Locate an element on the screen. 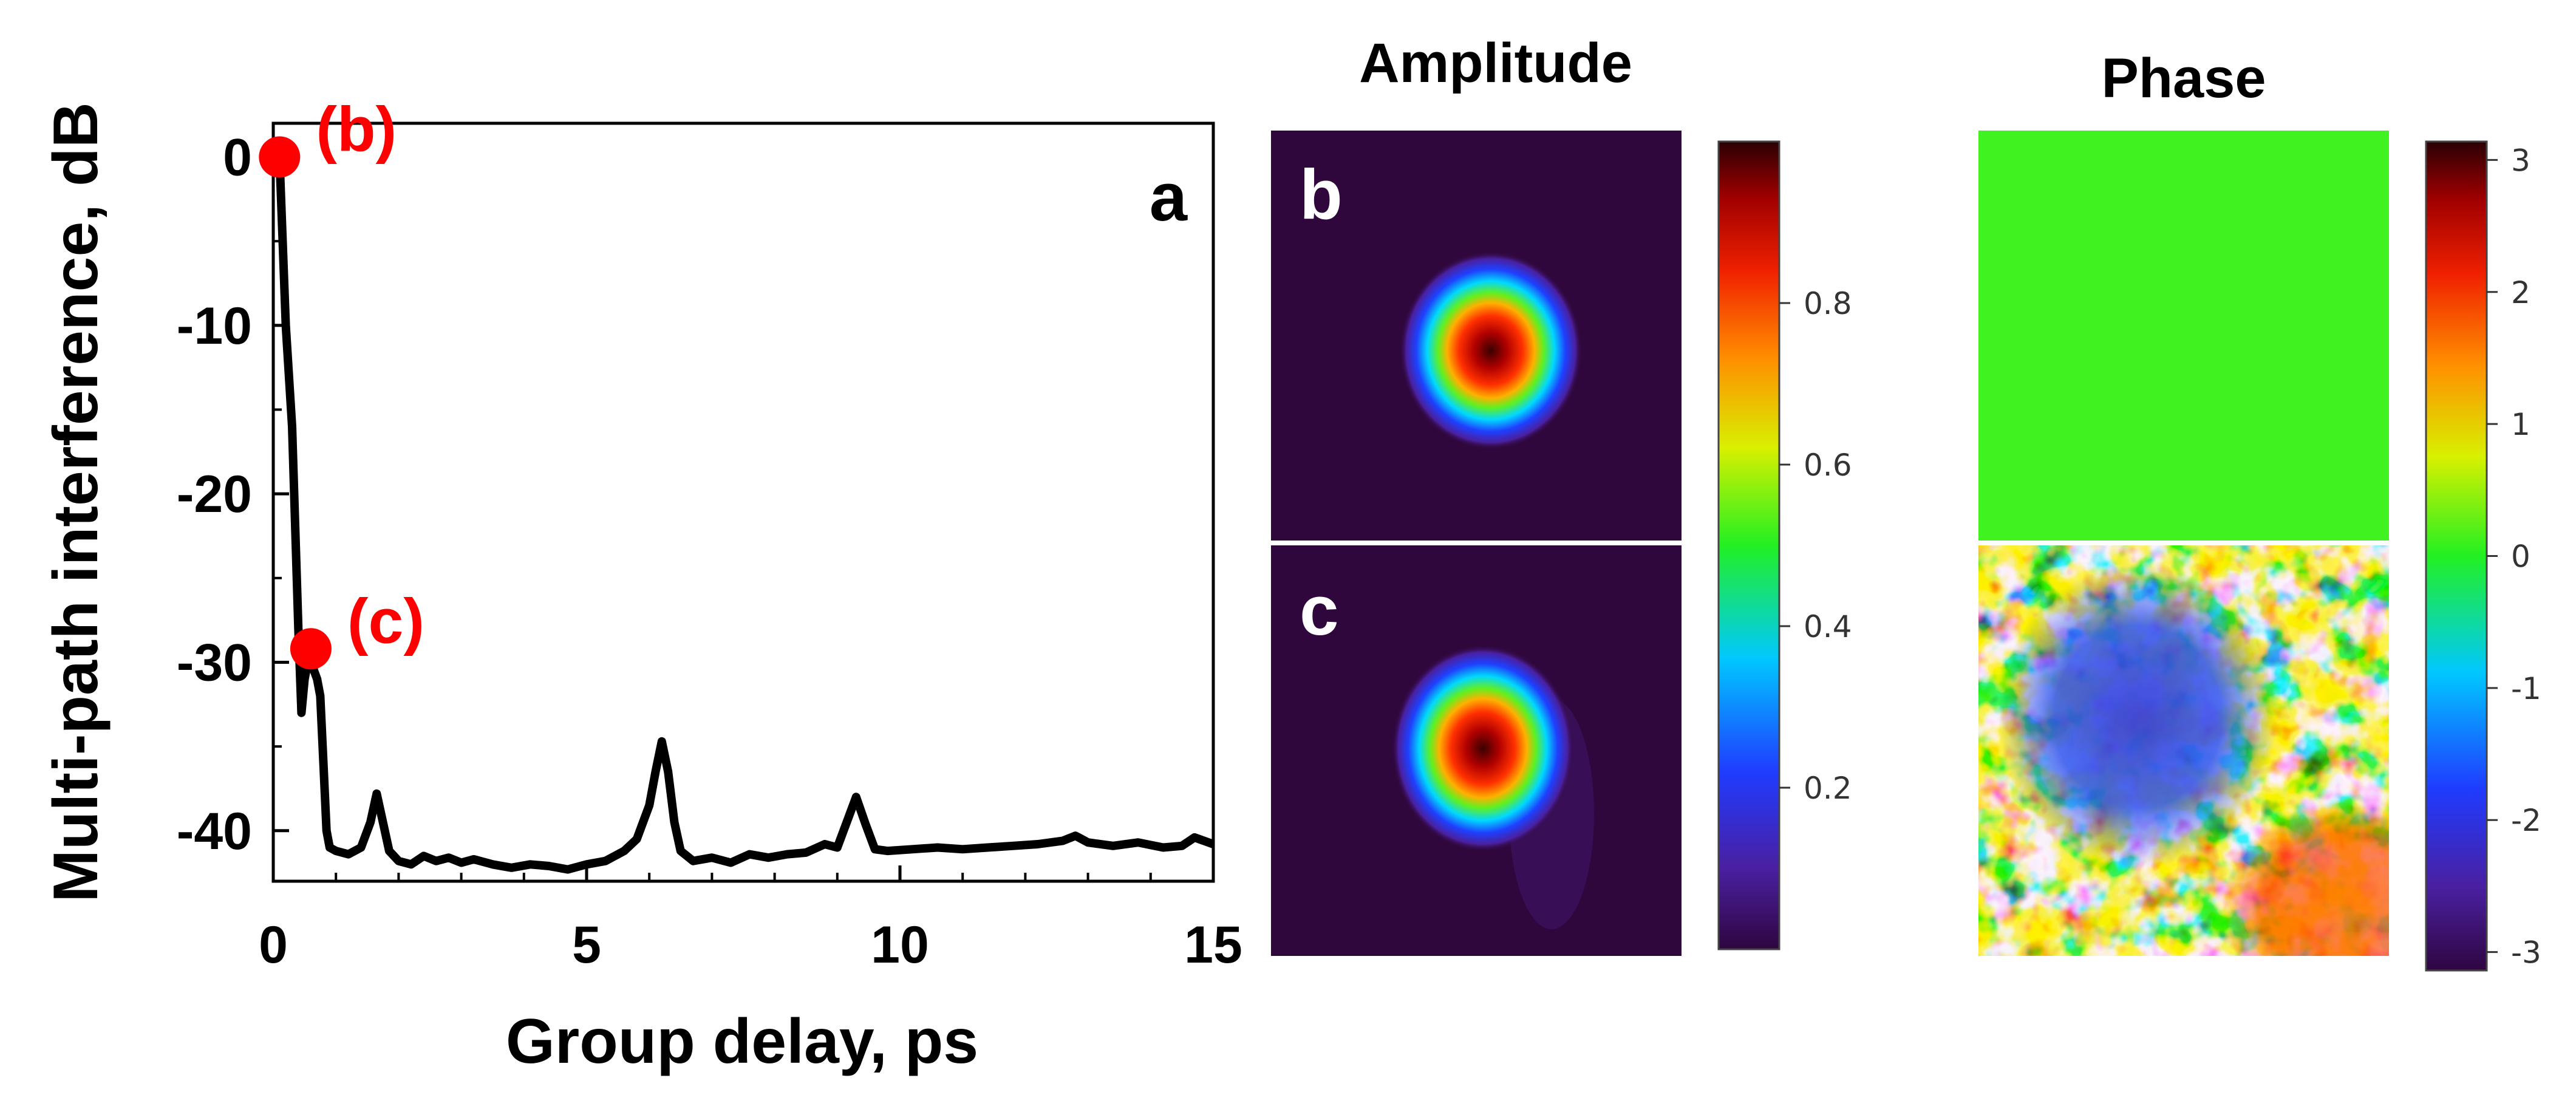  y-axis-ticks: 0 -10 -20 -30 -40 is located at coordinates (233, 495).